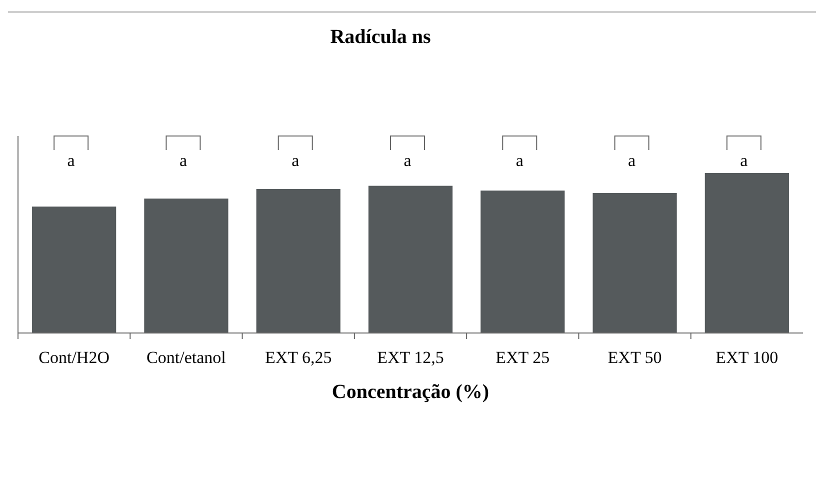 This screenshot has height=502, width=824. What do you see at coordinates (747, 357) in the screenshot?
I see `x-tick-label: EXT 100` at bounding box center [747, 357].